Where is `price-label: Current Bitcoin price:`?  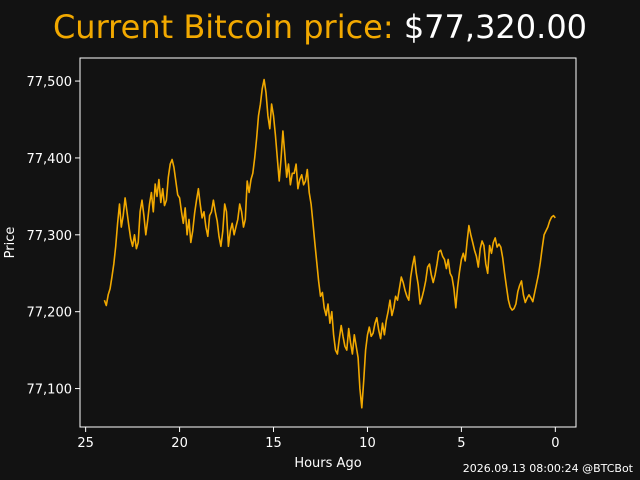 price-label: Current Bitcoin price: is located at coordinates (223, 27).